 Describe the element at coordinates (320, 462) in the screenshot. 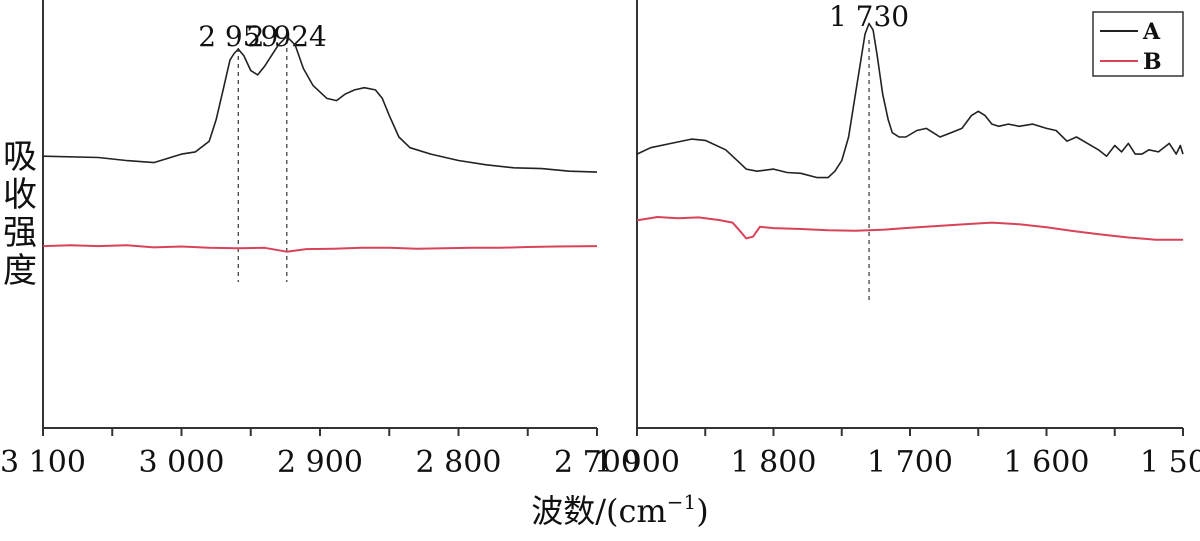

I see `x-tick-label-panel1-2900: 2 900` at that location.